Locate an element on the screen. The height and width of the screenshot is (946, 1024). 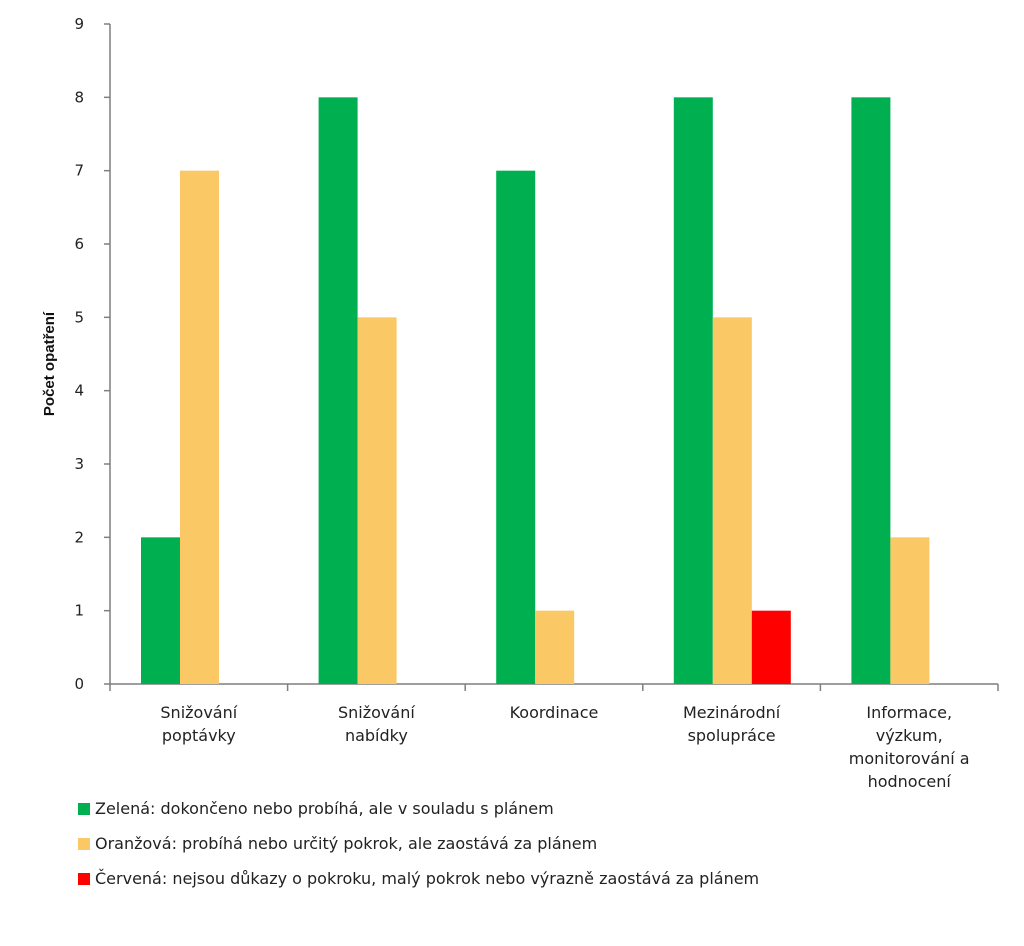
x-category-label: Snižování poptávky is located at coordinates (198, 724).